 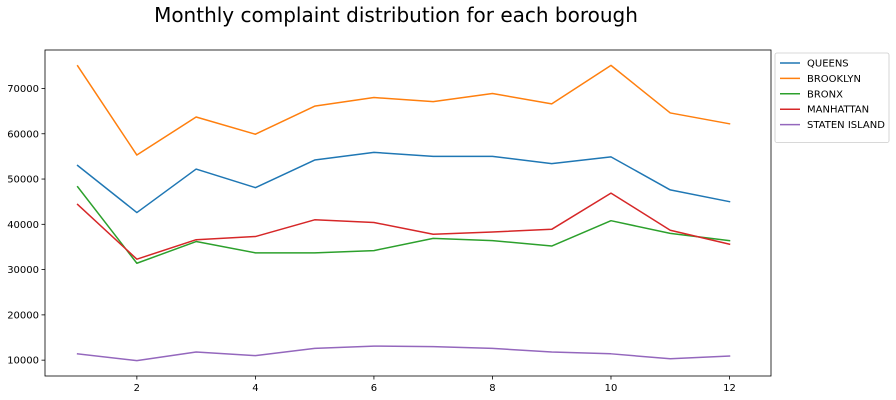 What do you see at coordinates (825, 94) in the screenshot?
I see `legend-label: BRONX` at bounding box center [825, 94].